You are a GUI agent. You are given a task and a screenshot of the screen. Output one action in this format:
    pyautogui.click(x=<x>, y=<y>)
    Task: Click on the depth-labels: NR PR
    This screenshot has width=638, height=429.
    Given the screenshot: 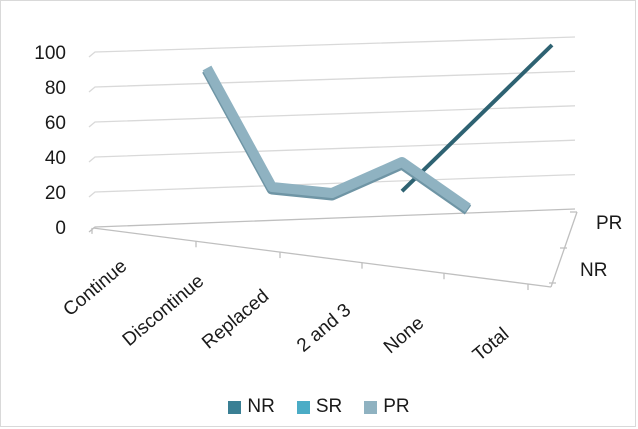 What is the action you would take?
    pyautogui.click(x=601, y=247)
    